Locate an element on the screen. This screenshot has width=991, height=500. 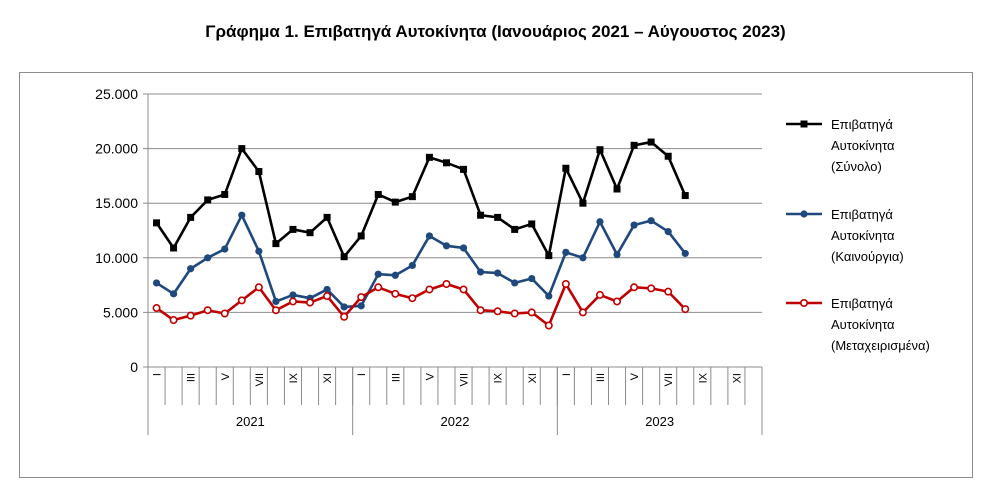
y-tick-label: 0 is located at coordinates (134, 367).